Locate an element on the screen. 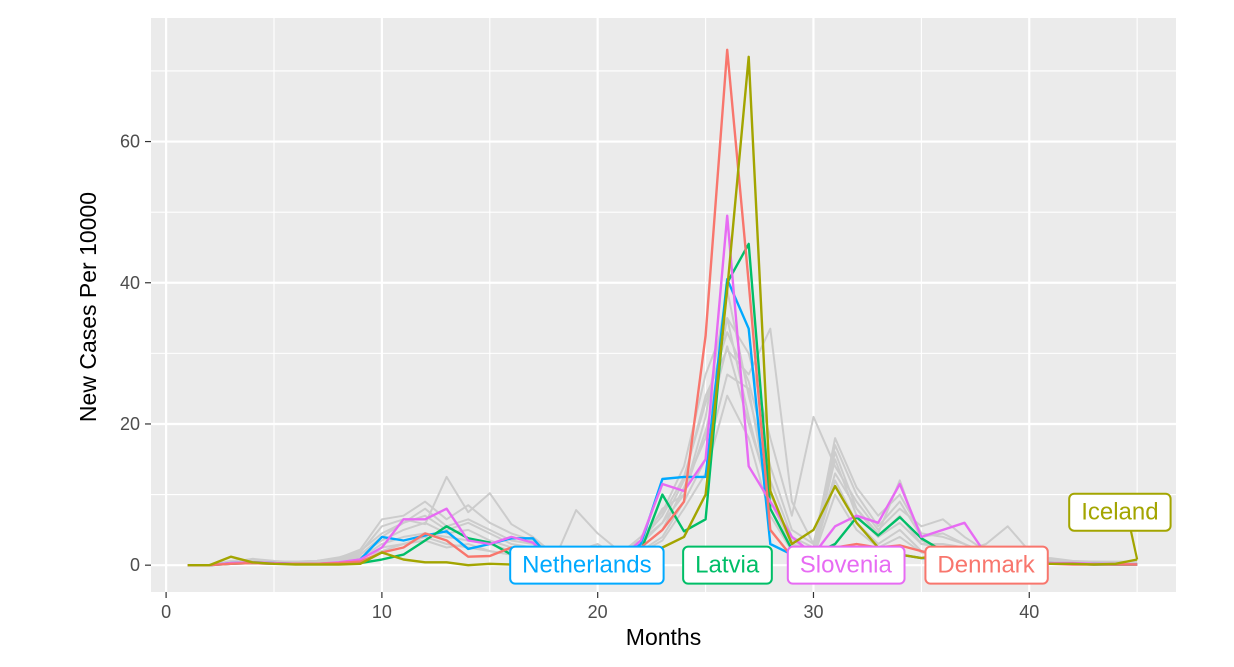  country-labels: Netherlands Latvia Slovenia Denmark Iceland is located at coordinates (840, 538).